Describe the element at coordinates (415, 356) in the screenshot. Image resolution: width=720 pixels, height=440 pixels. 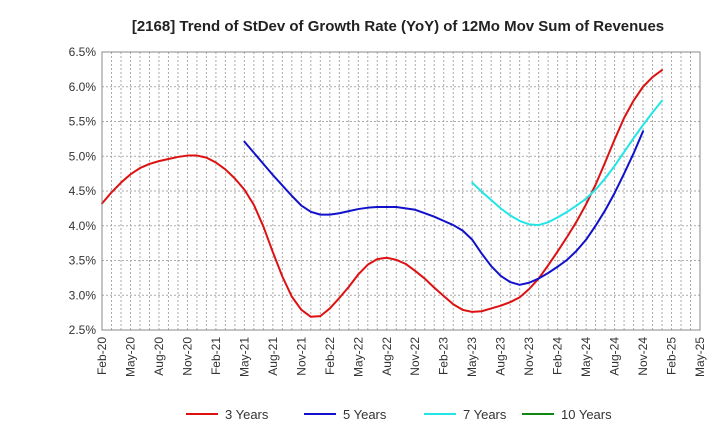
I see `x-tick-label: Nov-22` at that location.